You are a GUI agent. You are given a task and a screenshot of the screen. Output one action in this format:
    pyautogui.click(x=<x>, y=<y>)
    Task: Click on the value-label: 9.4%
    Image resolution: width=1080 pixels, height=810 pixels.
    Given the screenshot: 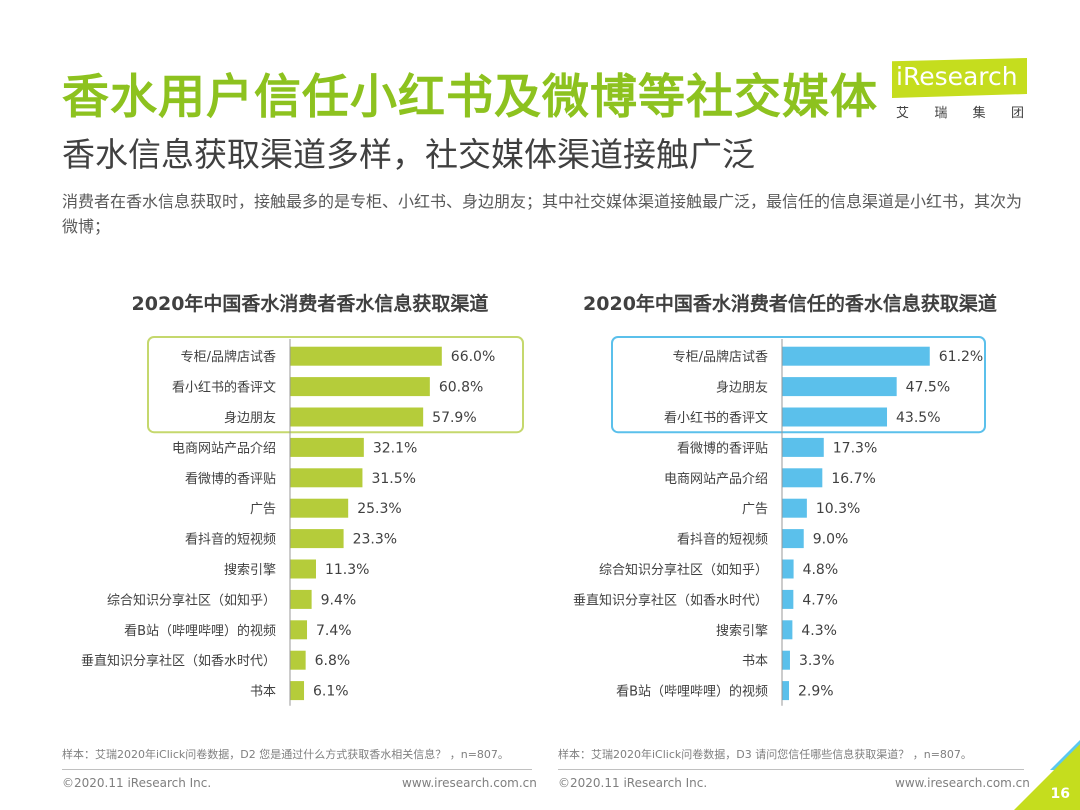 What is the action you would take?
    pyautogui.click(x=339, y=600)
    